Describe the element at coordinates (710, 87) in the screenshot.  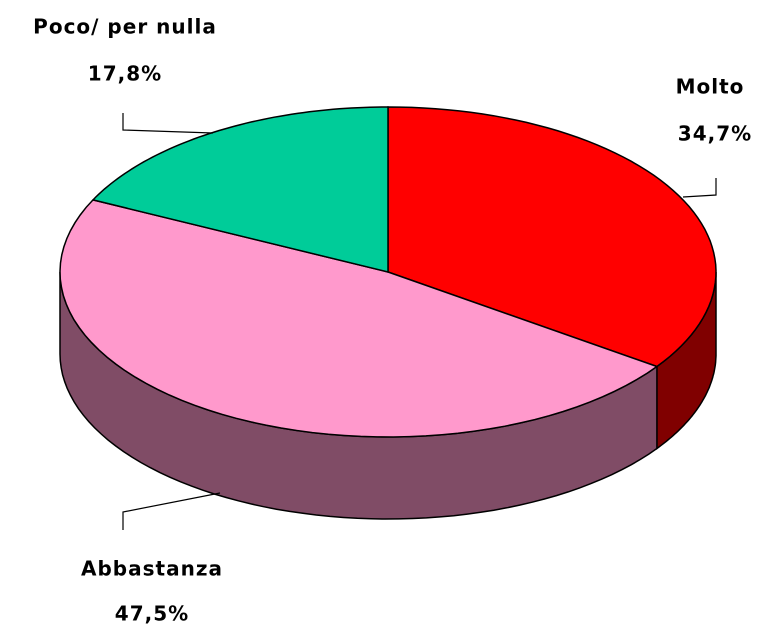
I see `slice-label: Molto` at that location.